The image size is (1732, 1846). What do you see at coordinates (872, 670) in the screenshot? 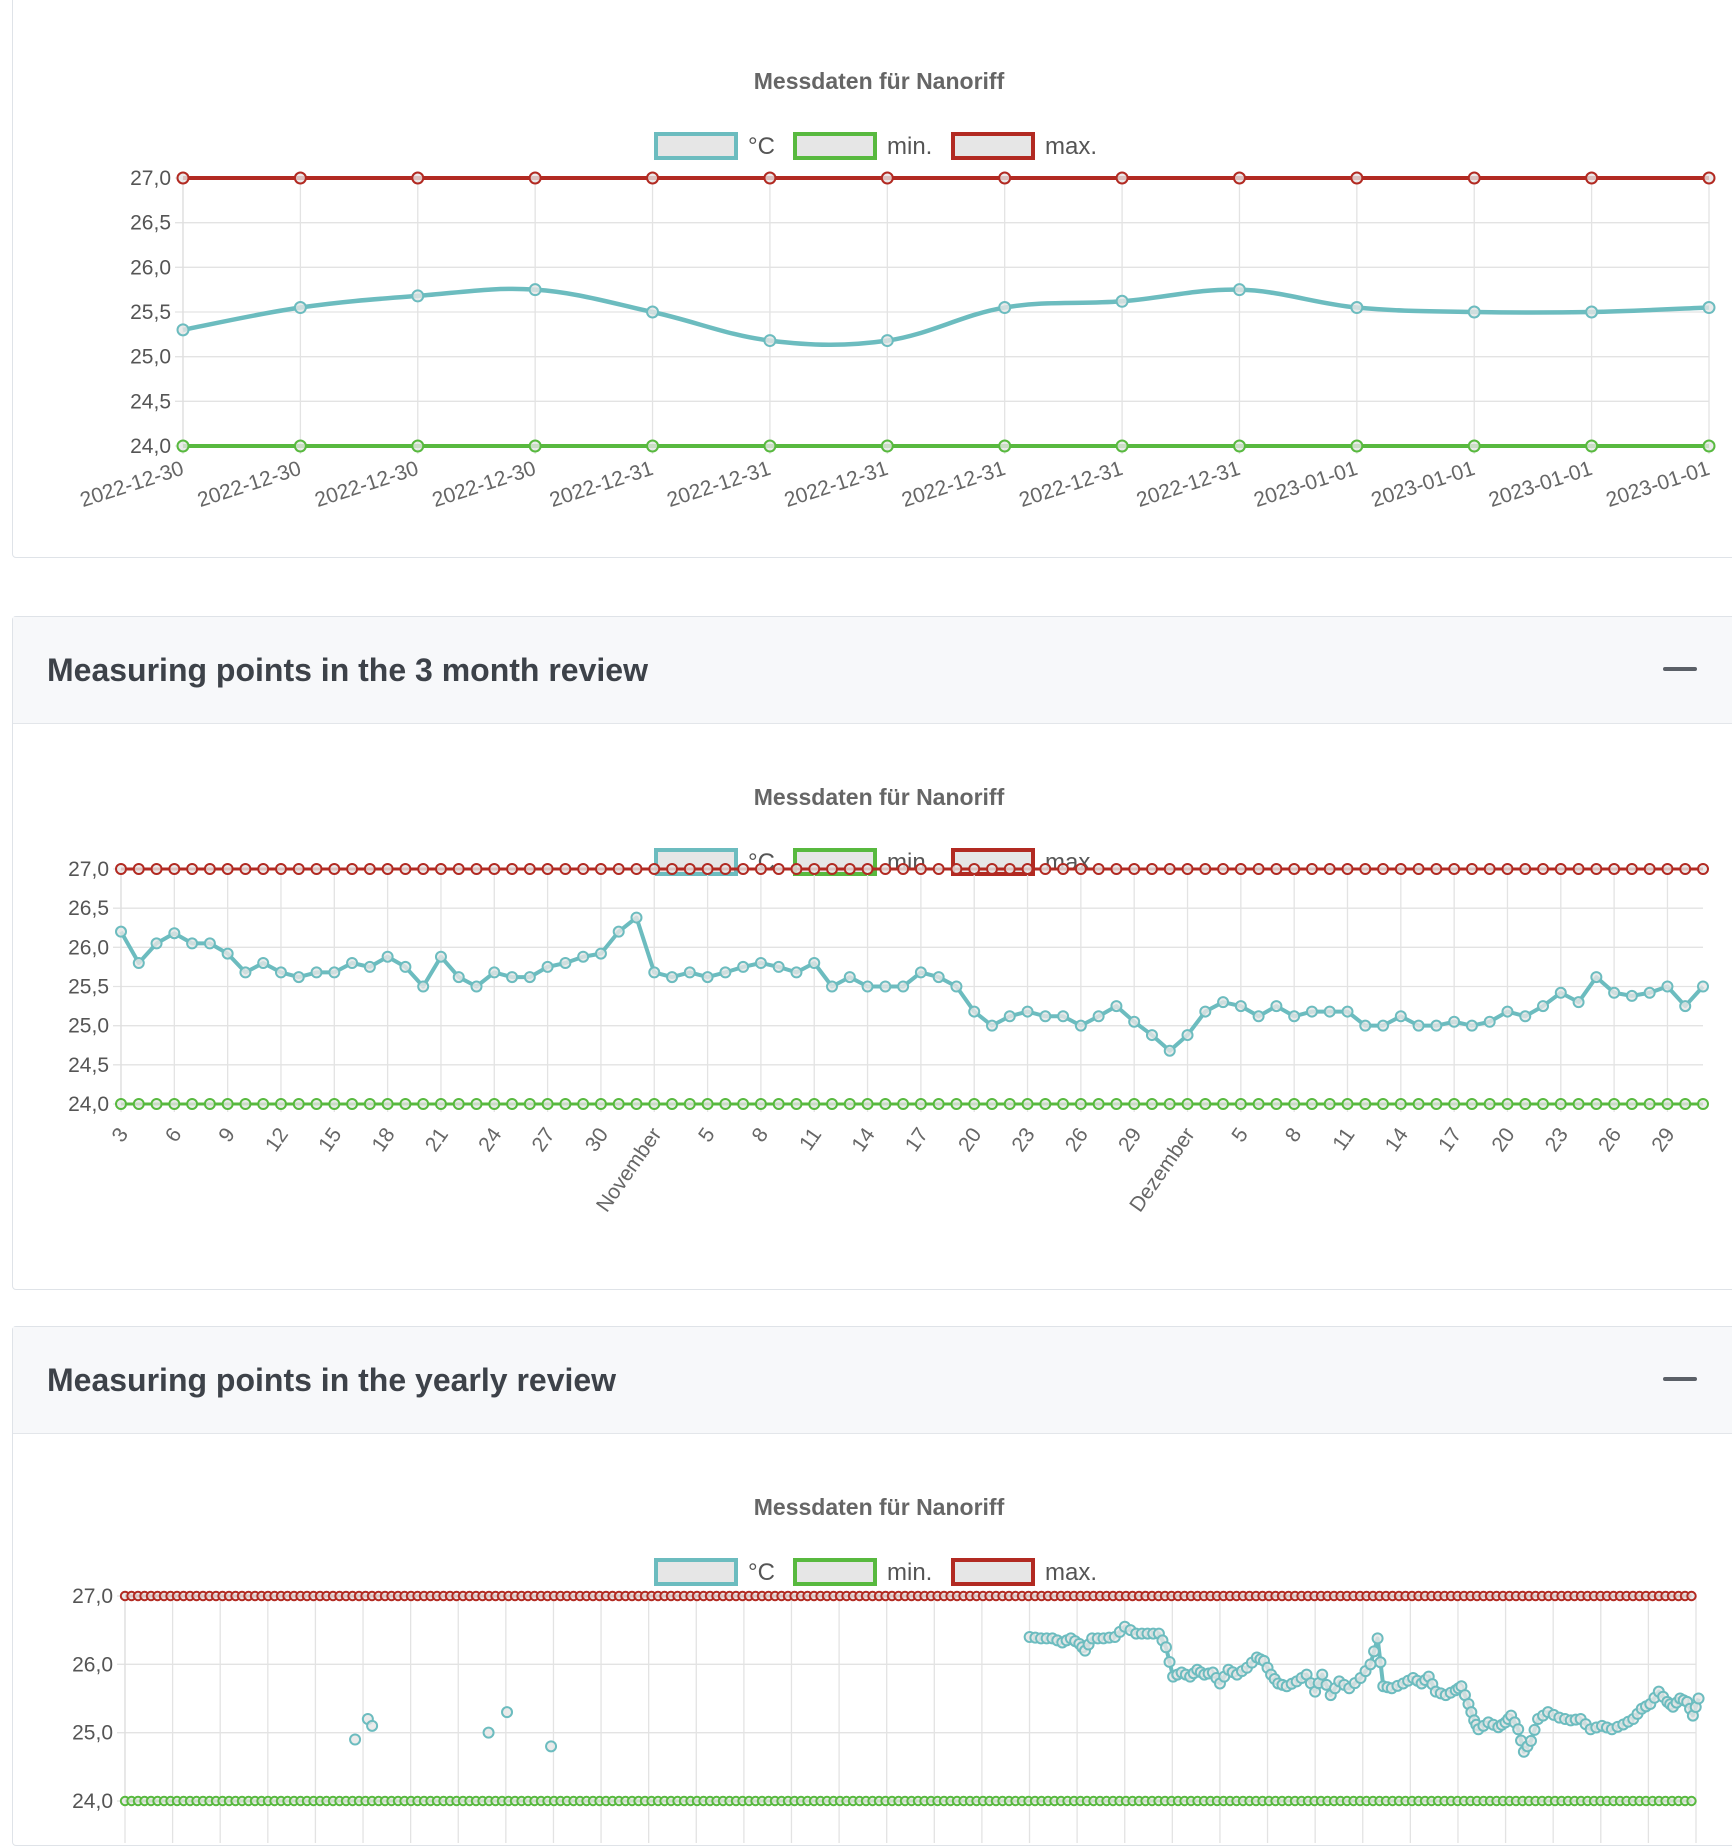
I see `card-header-3-month: Measuring points in the 3 month review` at bounding box center [872, 670].